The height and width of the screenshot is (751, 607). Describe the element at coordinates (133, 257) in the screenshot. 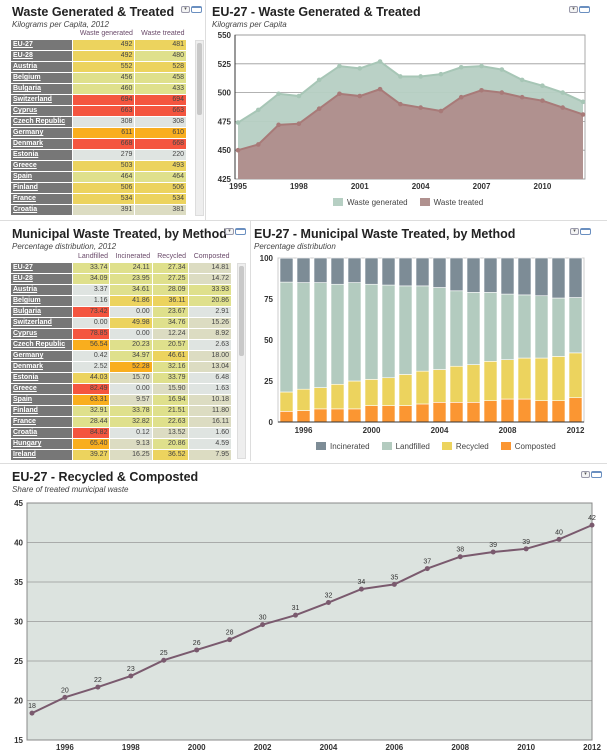

I see `column-header: Incinerated` at that location.